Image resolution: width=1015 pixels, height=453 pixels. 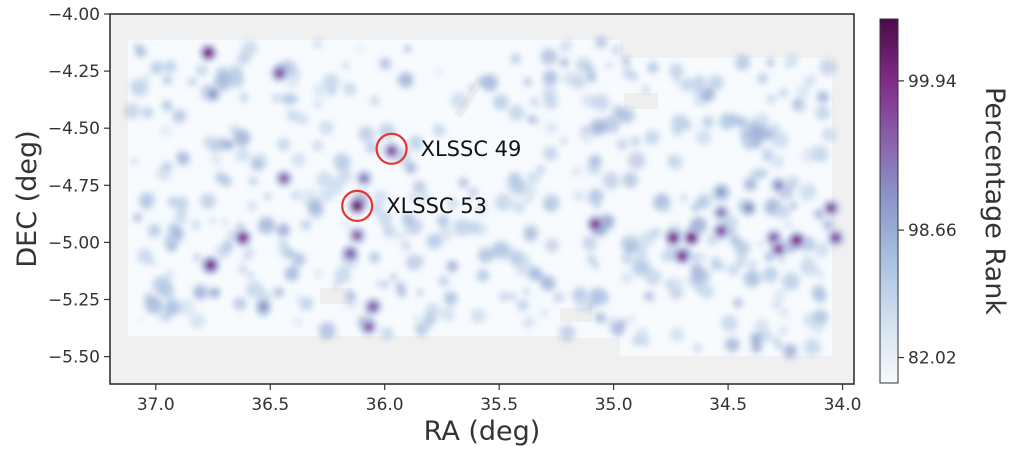 I want to click on y-axis-ticks: −4.00 −4.25 −4.50 −4.75 −5.00 −5.25 −5.50, so click(x=79, y=186).